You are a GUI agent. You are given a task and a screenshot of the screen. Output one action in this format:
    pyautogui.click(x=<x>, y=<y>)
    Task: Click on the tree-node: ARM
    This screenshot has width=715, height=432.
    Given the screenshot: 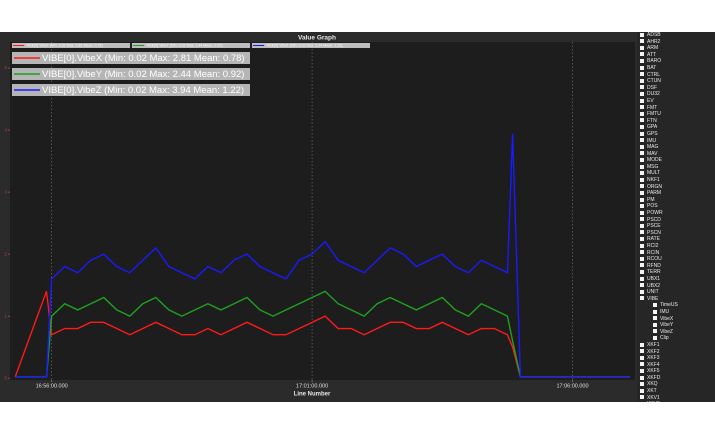 What is the action you would take?
    pyautogui.click(x=676, y=48)
    